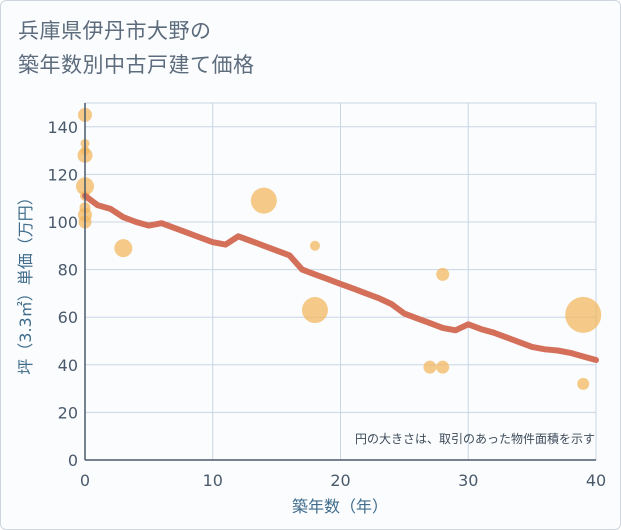  What do you see at coordinates (213, 480) in the screenshot?
I see `x-tick-label: 10` at bounding box center [213, 480].